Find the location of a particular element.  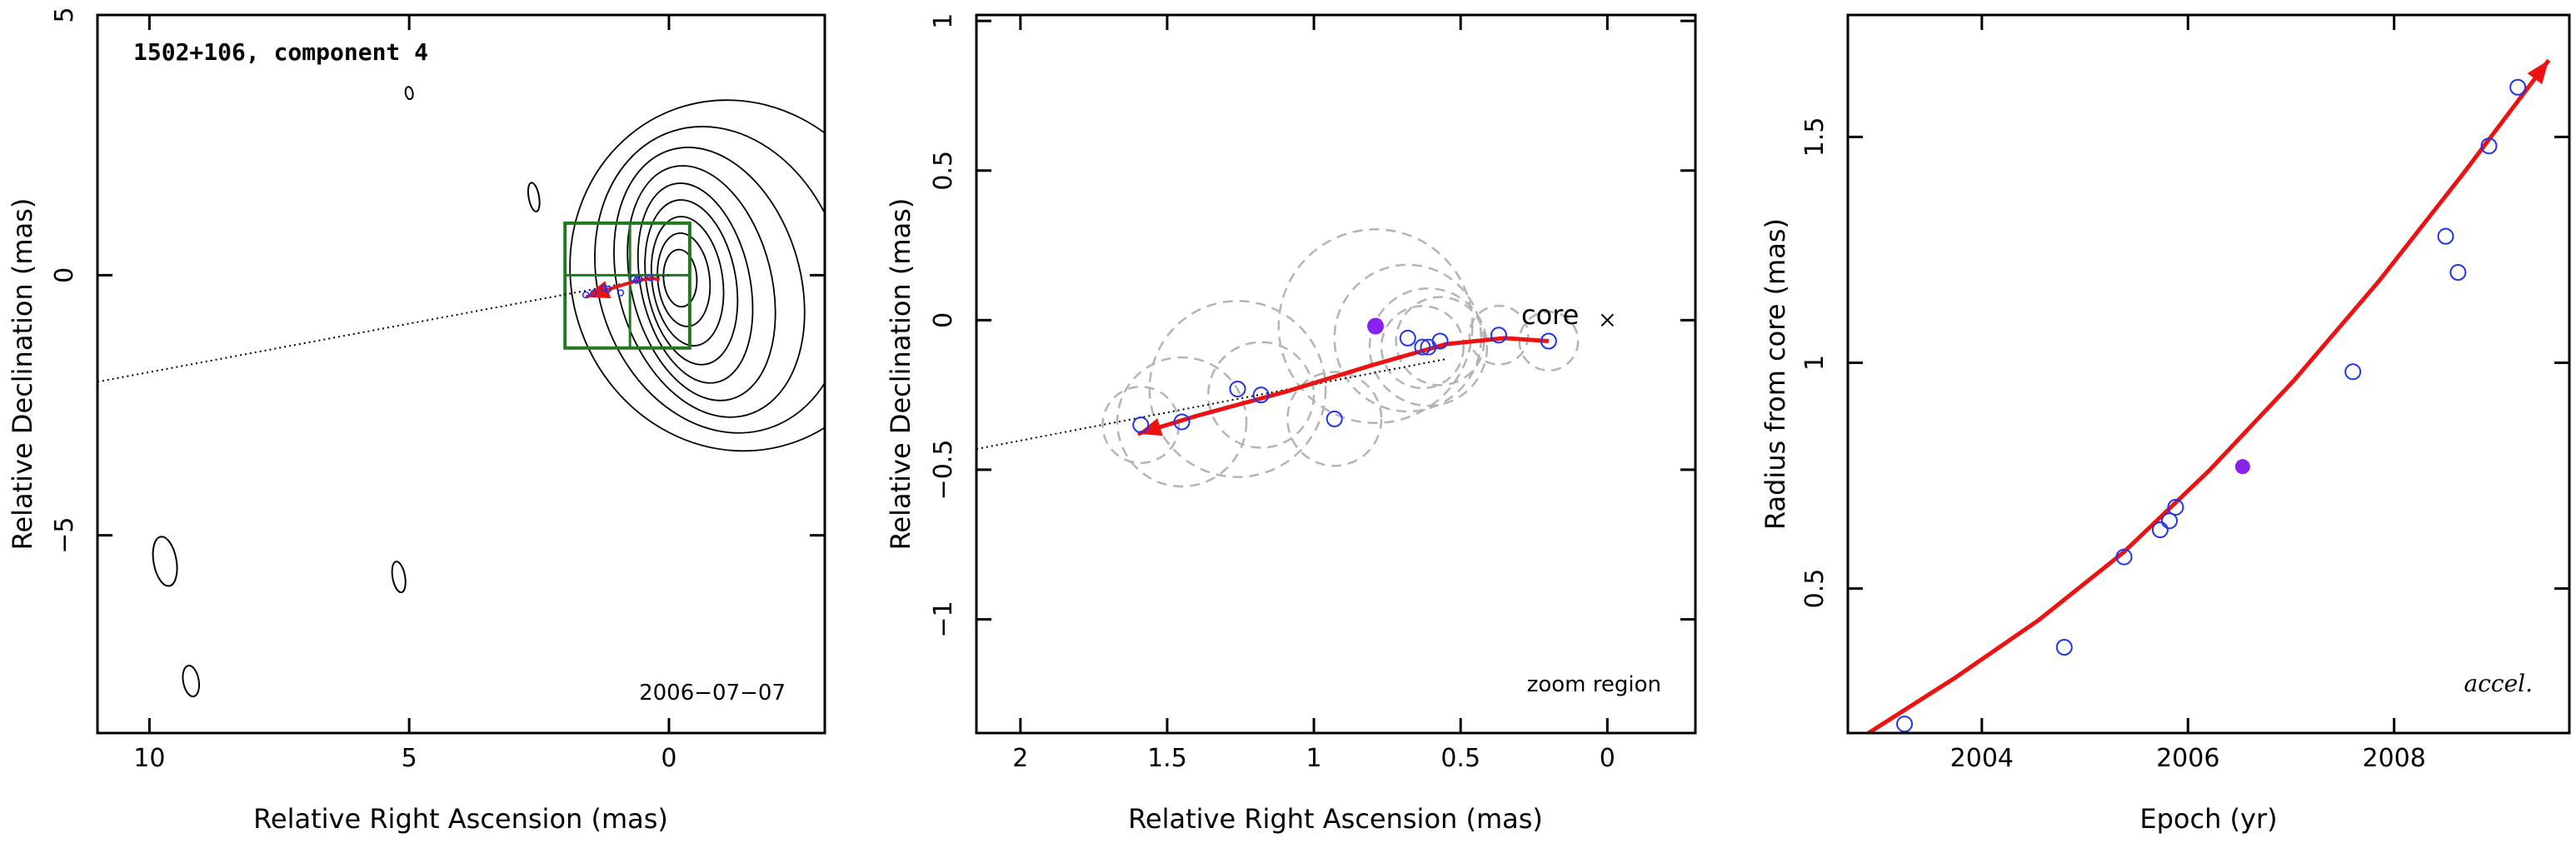

x-tick-label: 10 is located at coordinates (149, 758).